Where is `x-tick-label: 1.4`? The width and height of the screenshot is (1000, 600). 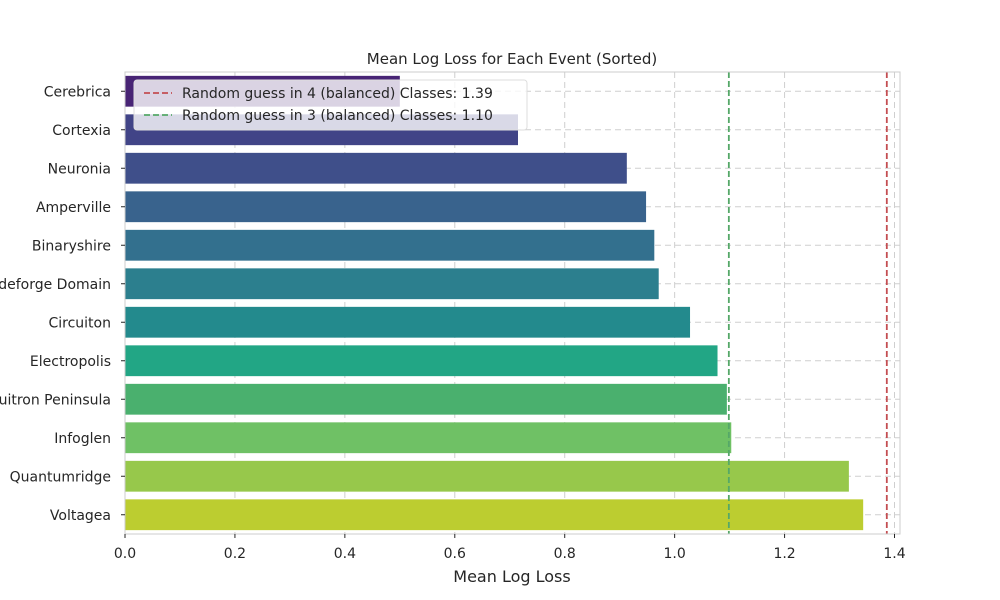 x-tick-label: 1.4 is located at coordinates (894, 554).